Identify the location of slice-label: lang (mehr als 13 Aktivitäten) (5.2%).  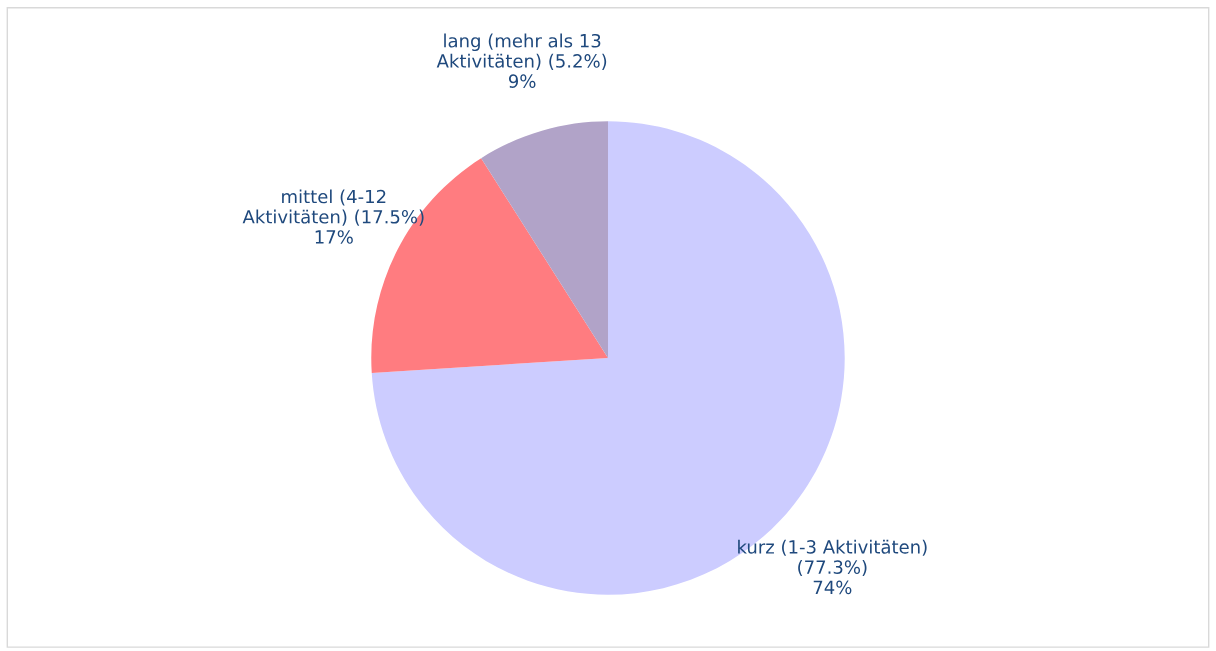
(521, 51).